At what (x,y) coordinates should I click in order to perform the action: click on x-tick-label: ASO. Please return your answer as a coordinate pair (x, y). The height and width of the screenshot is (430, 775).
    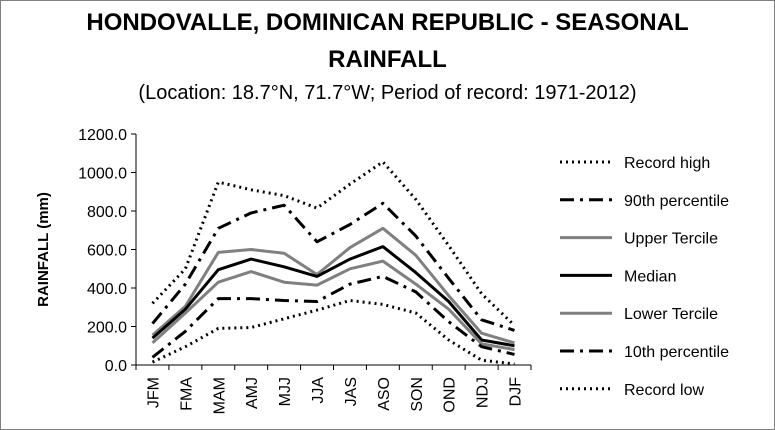
    Looking at the image, I should click on (384, 394).